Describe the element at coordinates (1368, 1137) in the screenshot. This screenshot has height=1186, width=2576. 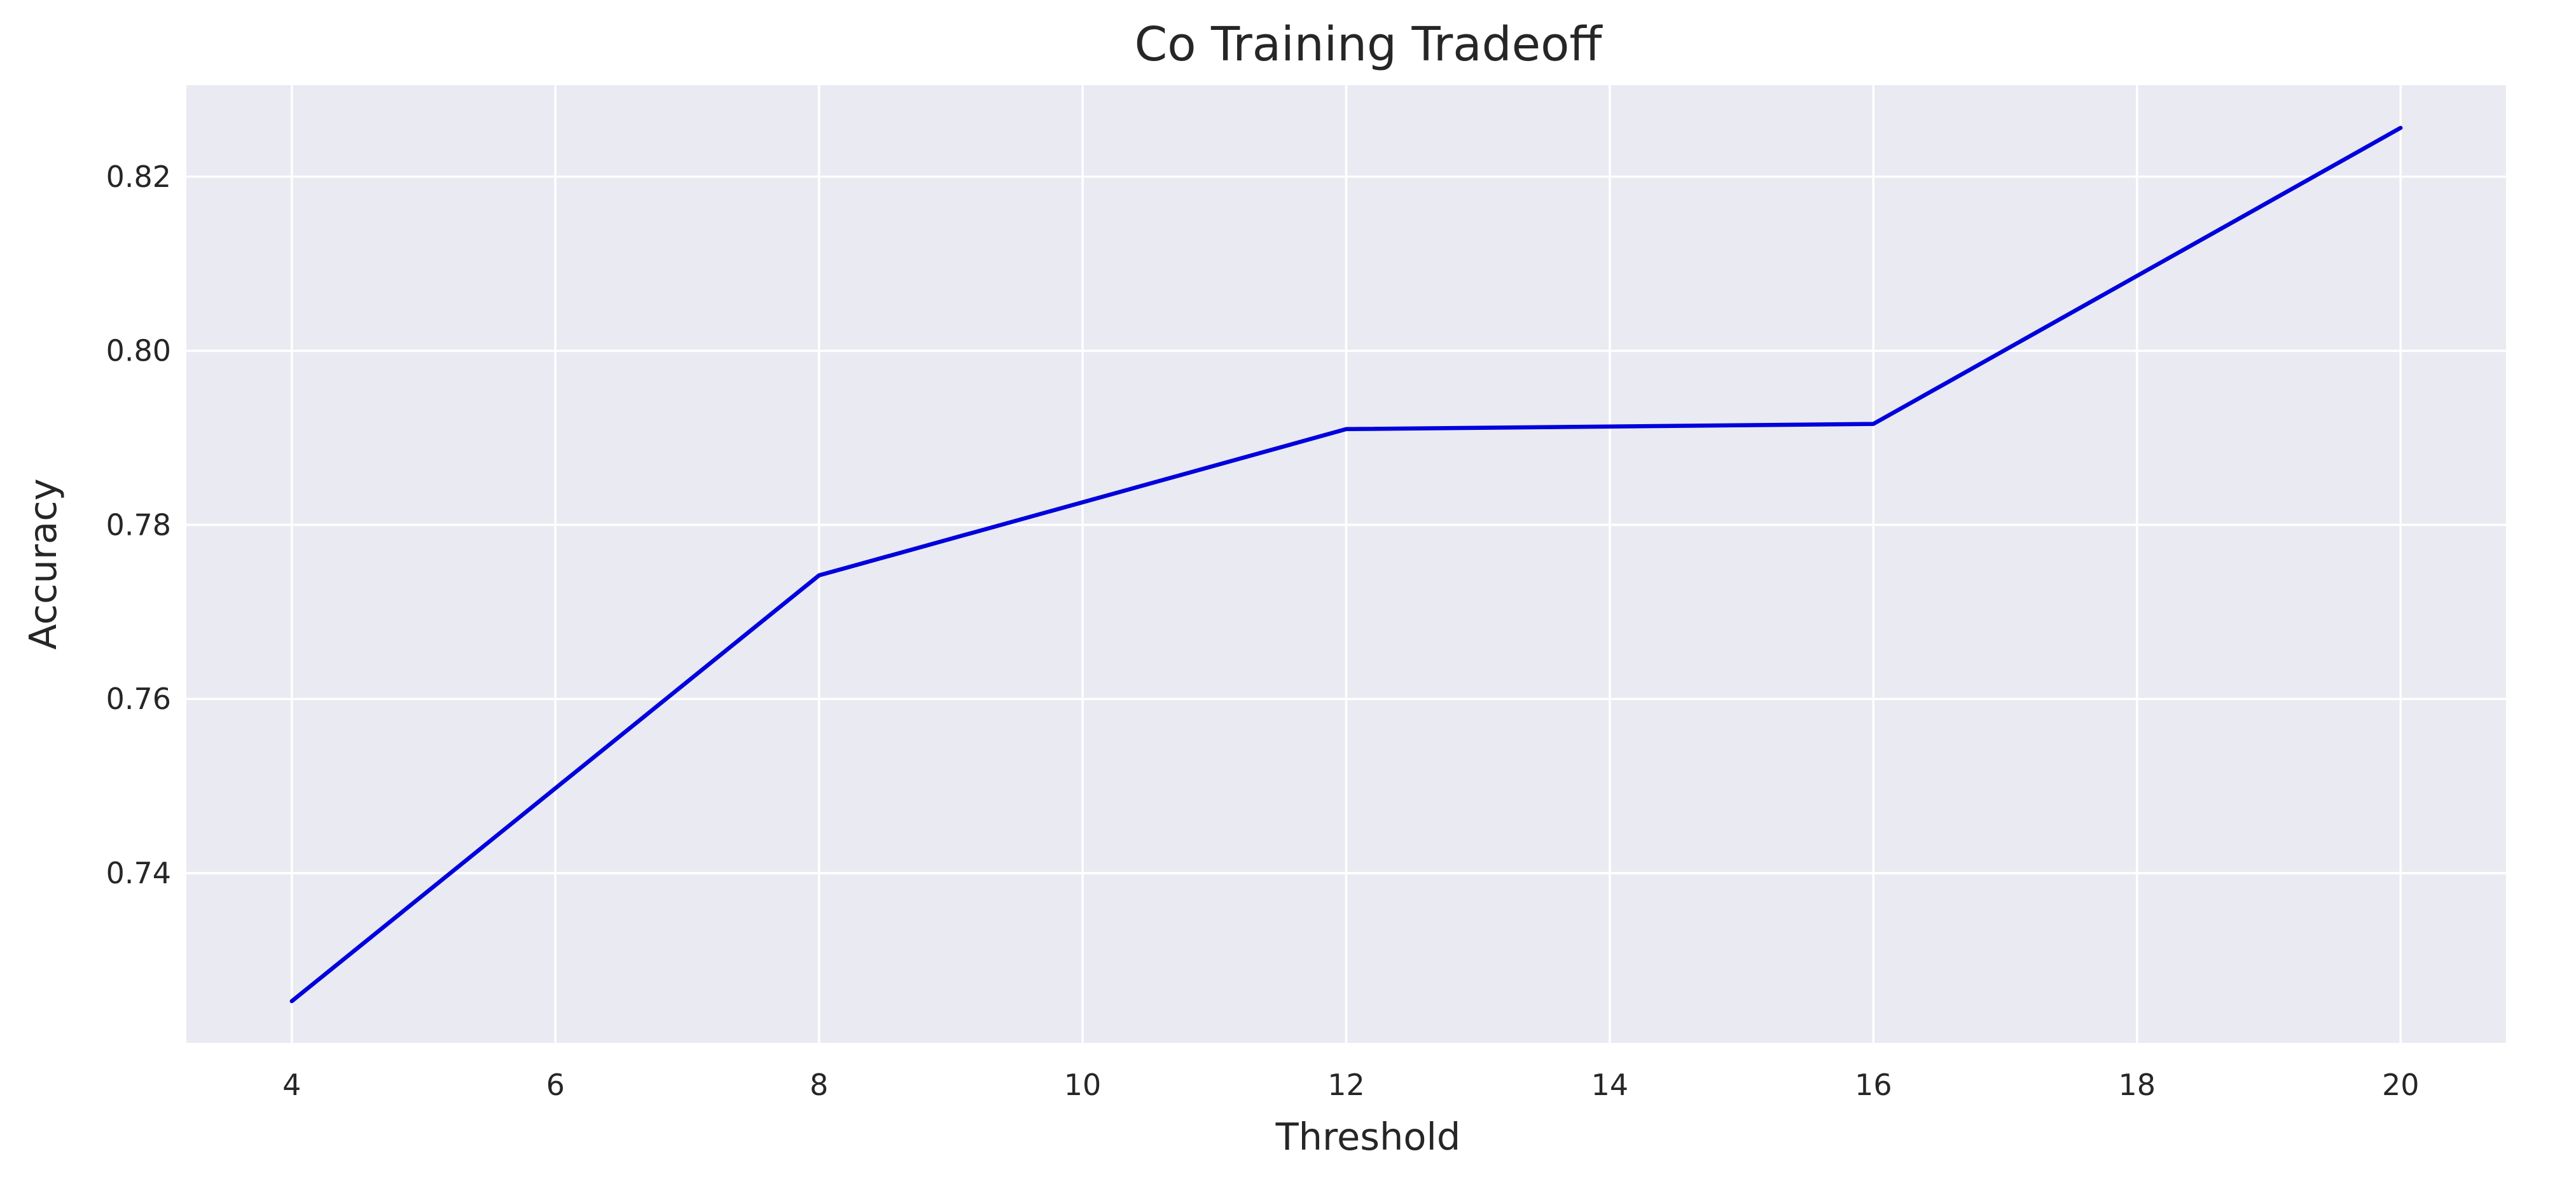
I see `x-axis-label: Threshold` at that location.